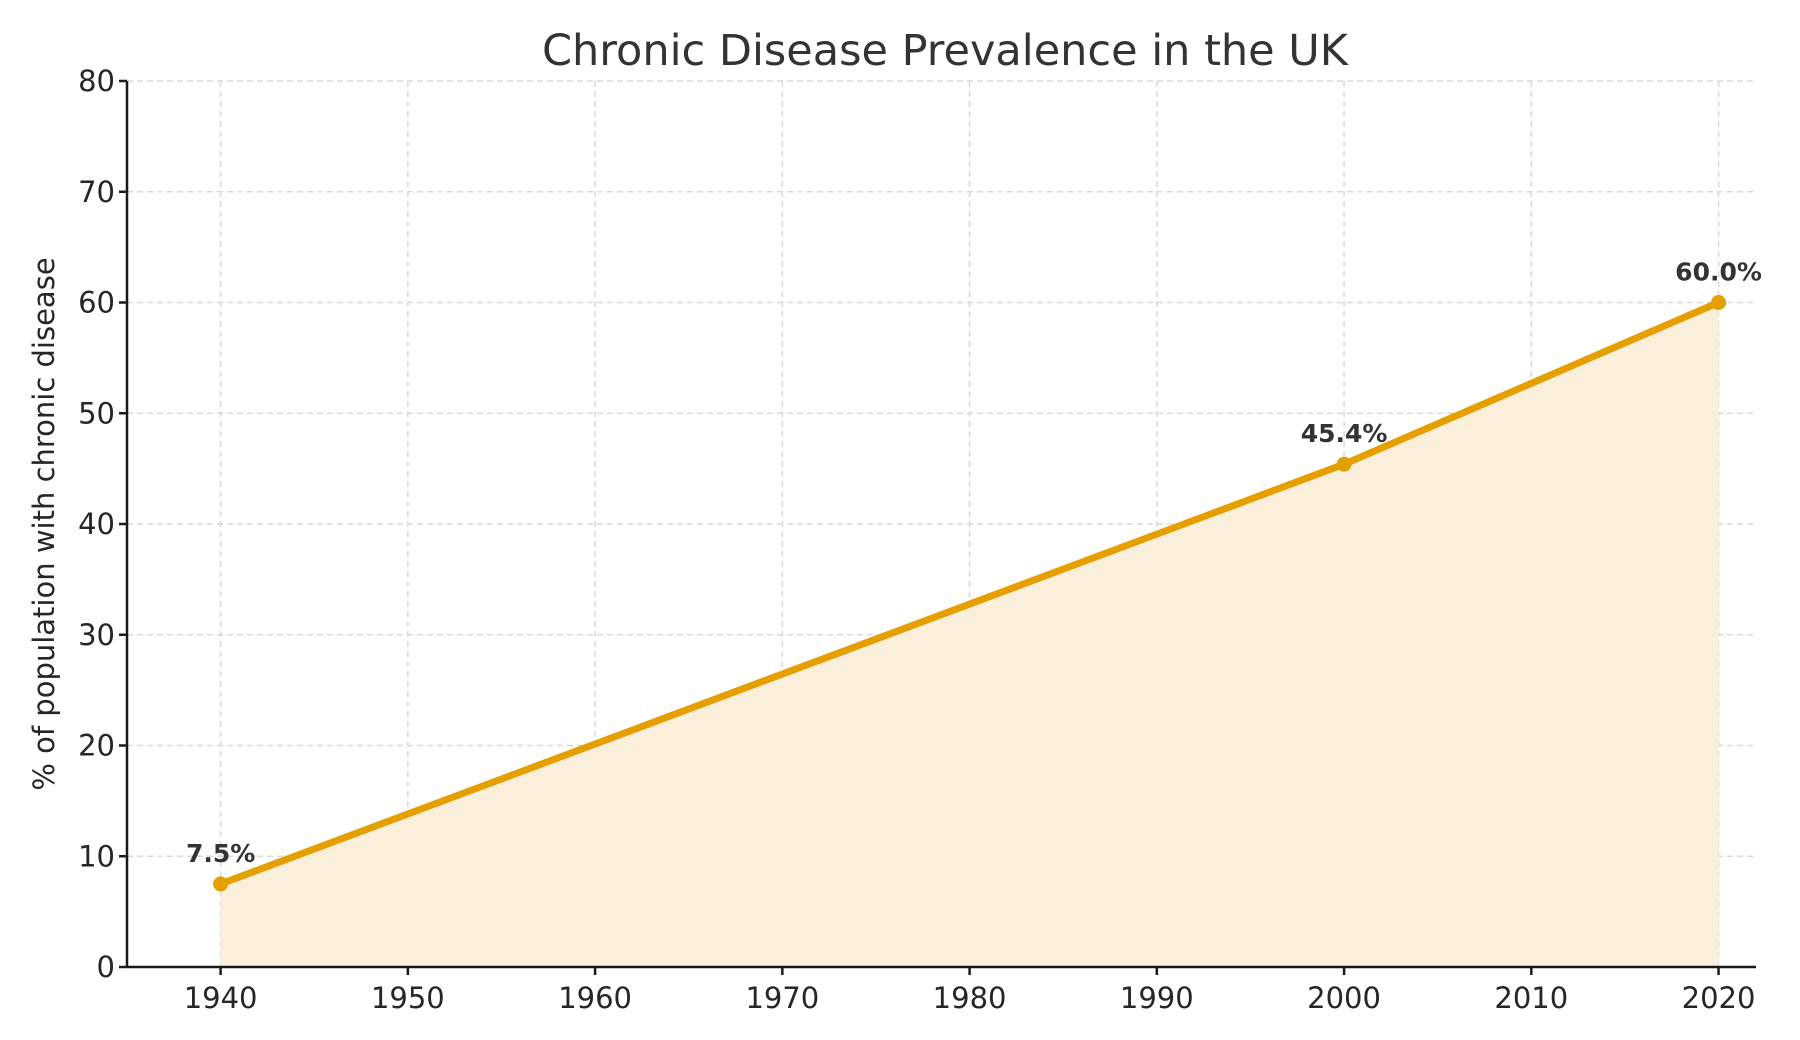 The height and width of the screenshot is (1040, 1800). What do you see at coordinates (1344, 433) in the screenshot?
I see `data-label: 45.4%` at bounding box center [1344, 433].